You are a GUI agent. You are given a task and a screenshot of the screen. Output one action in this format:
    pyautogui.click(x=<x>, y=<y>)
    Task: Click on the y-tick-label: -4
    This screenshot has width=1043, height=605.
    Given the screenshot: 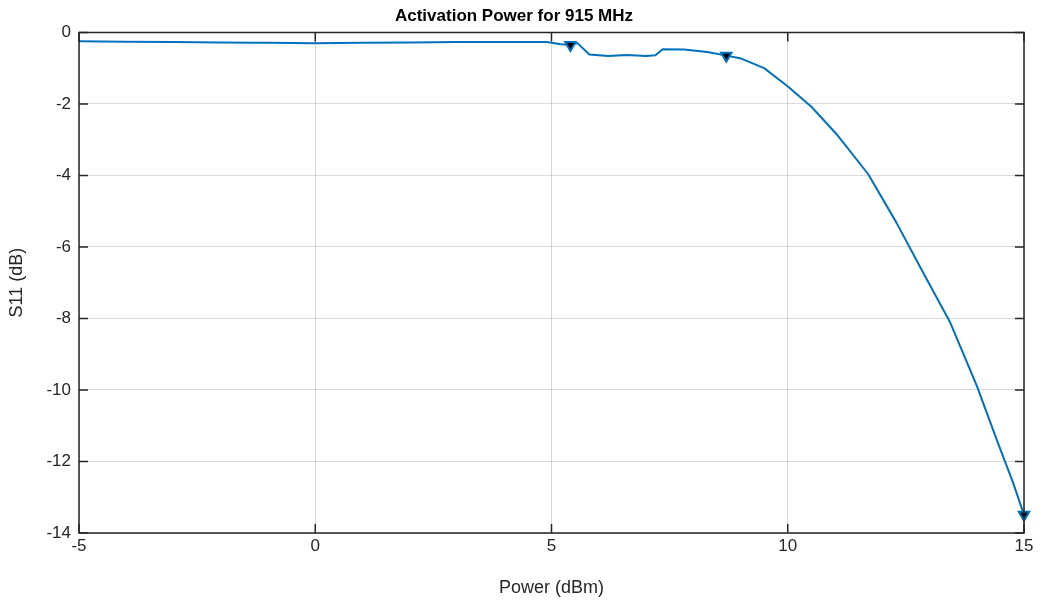 What is the action you would take?
    pyautogui.click(x=63, y=175)
    